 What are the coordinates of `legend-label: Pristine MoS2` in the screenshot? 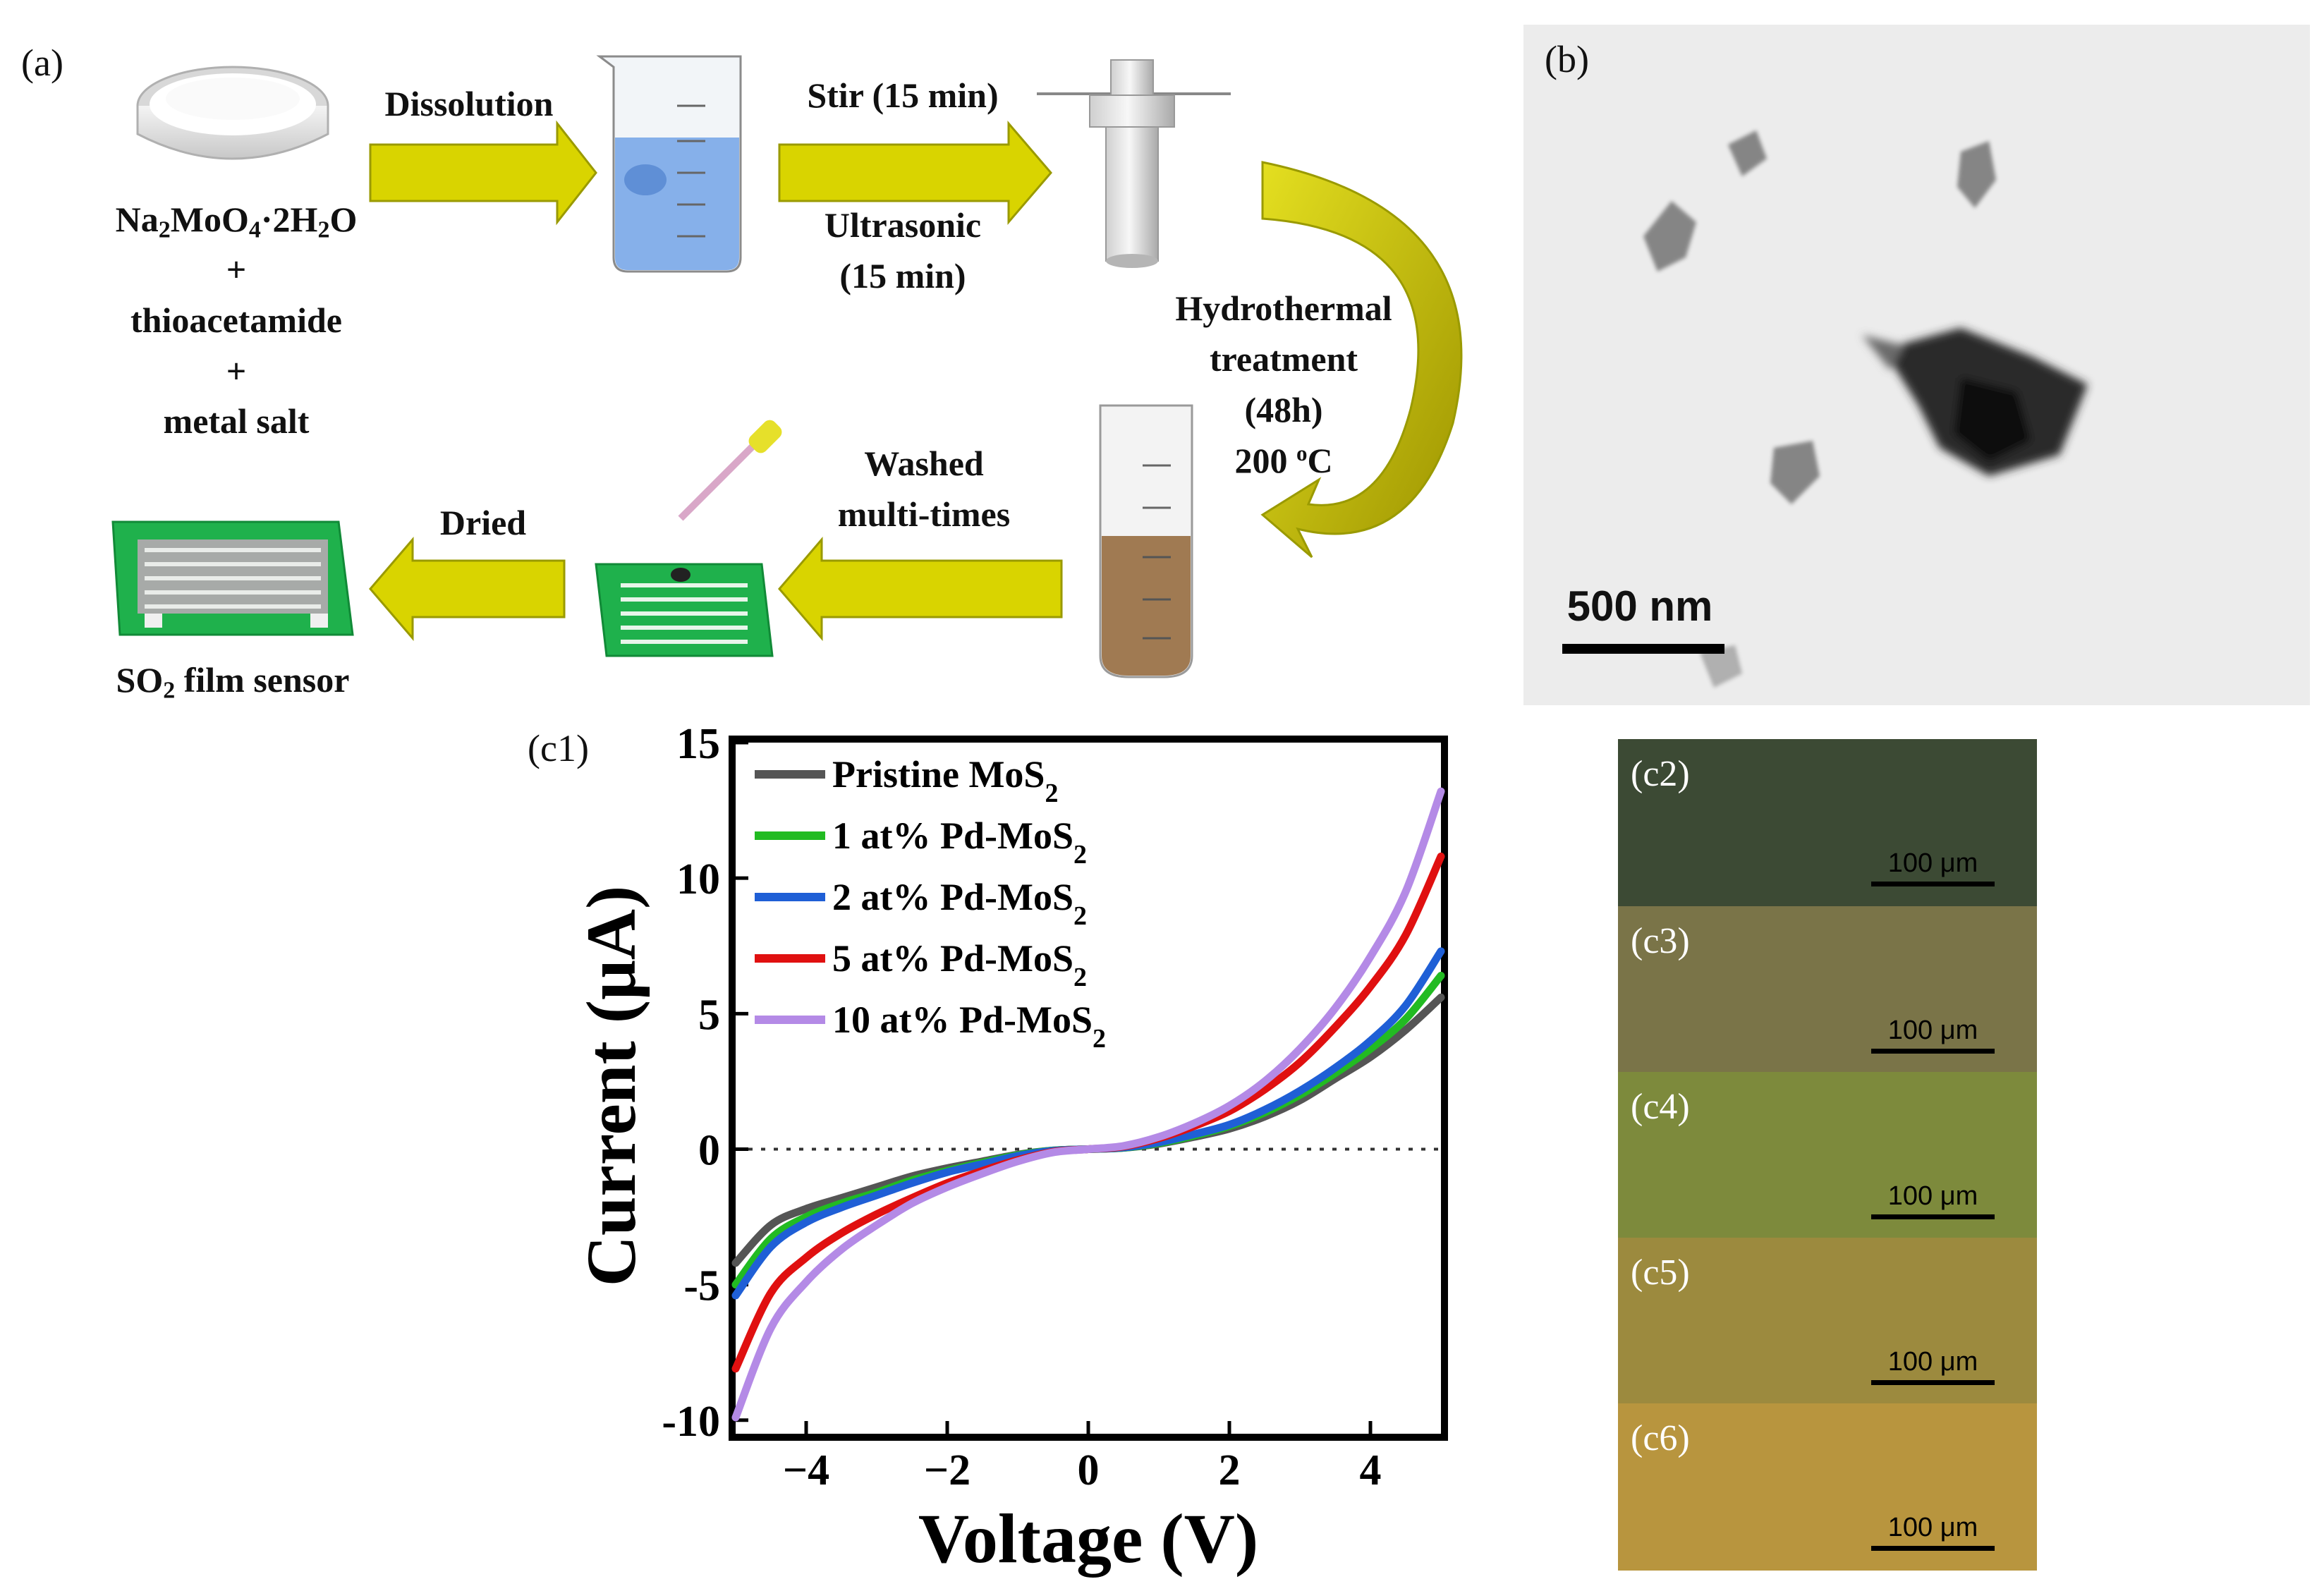 It's located at (945, 780).